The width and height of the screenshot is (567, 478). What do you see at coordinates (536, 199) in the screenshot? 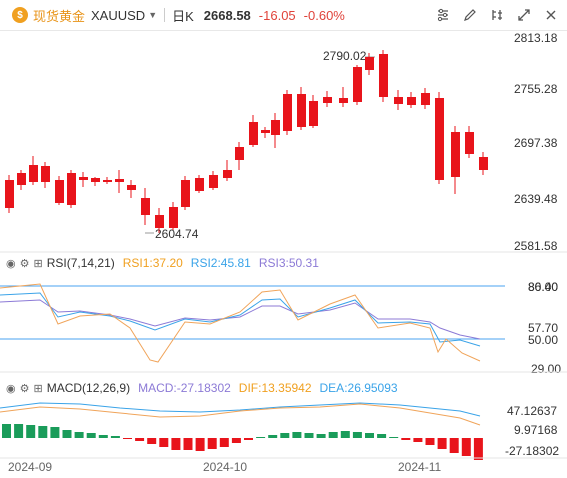
I see `price-label: 2639.48` at bounding box center [536, 199].